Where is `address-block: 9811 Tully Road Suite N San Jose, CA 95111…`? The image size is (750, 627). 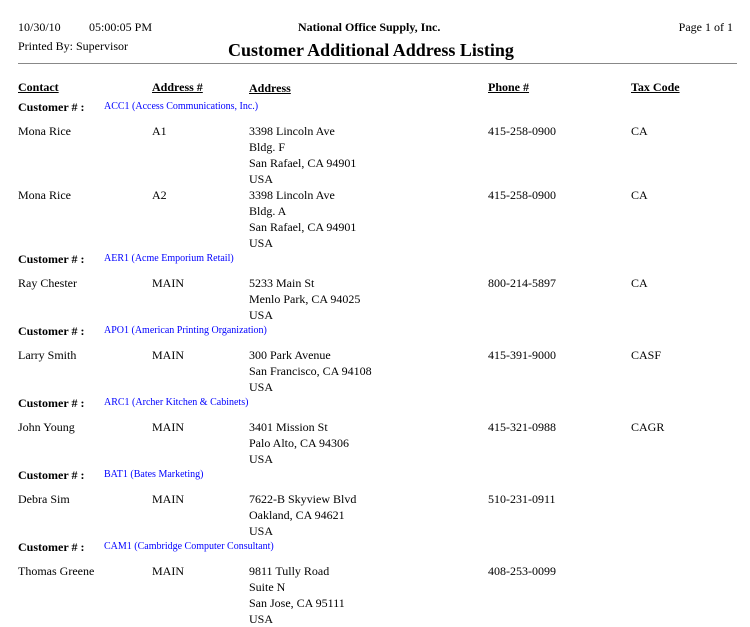 address-block: 9811 Tully Road Suite N San Jose, CA 95111… is located at coordinates (499, 595).